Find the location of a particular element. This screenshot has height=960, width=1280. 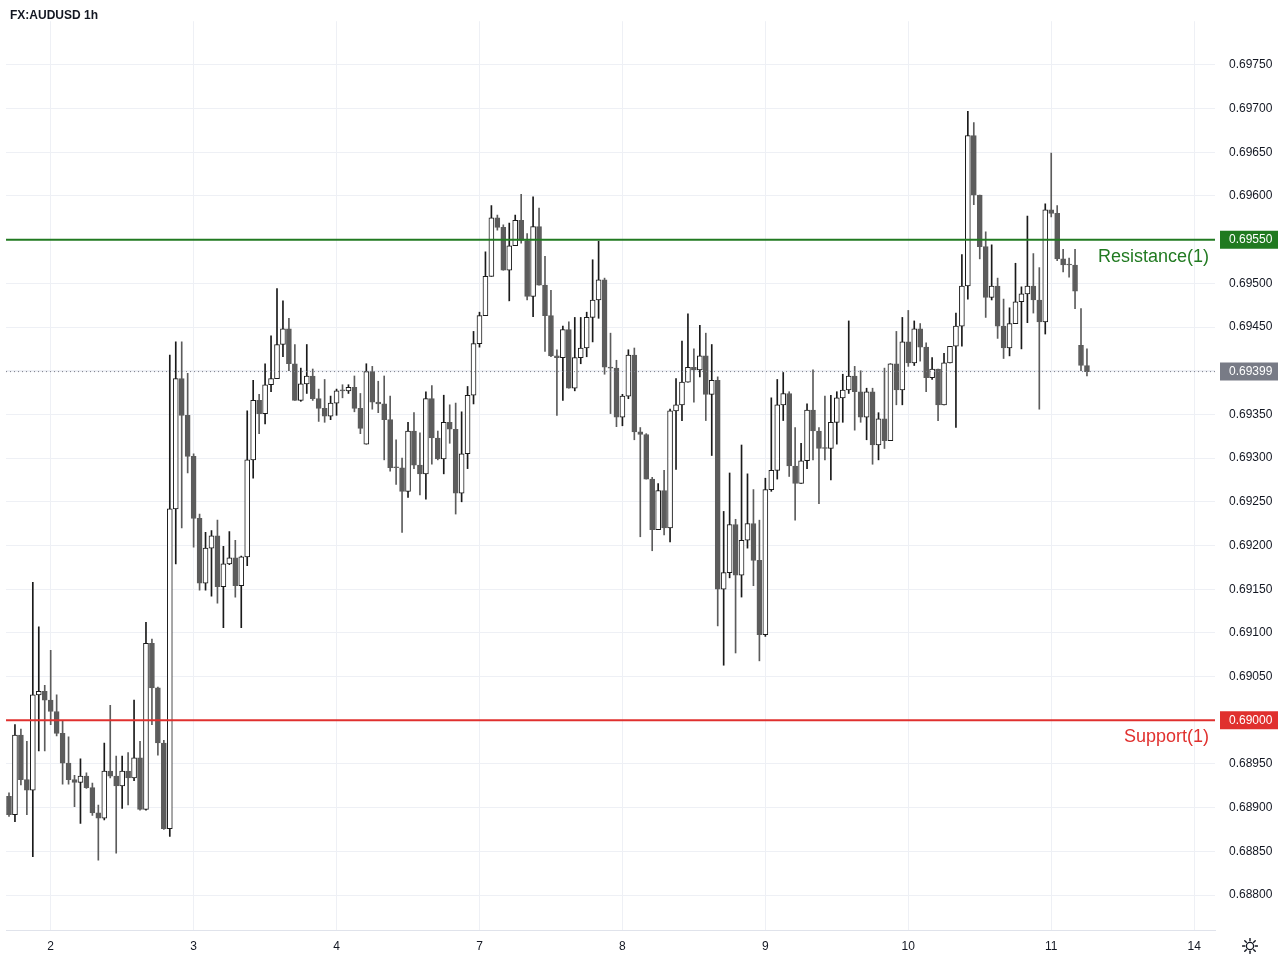

y-tick-label: 0.69600 is located at coordinates (1251, 195).